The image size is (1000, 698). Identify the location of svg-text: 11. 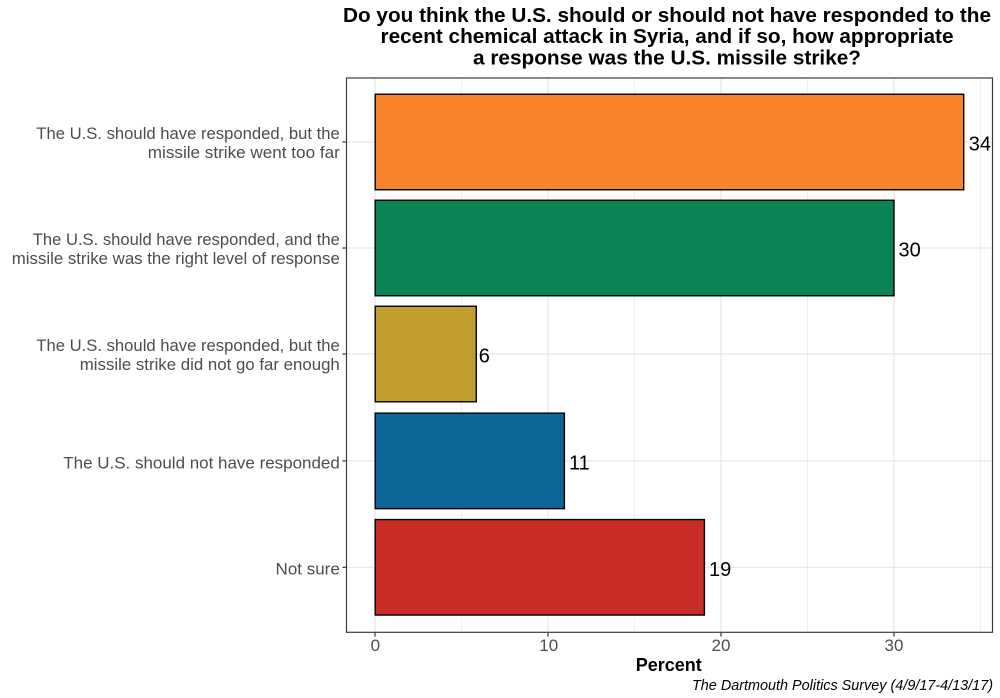
(579, 464).